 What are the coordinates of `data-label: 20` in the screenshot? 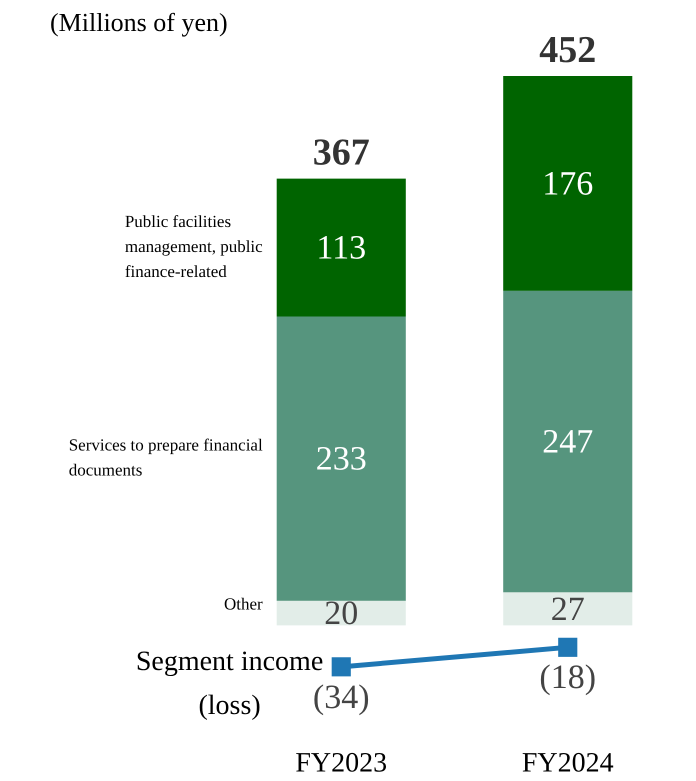 It's located at (341, 613).